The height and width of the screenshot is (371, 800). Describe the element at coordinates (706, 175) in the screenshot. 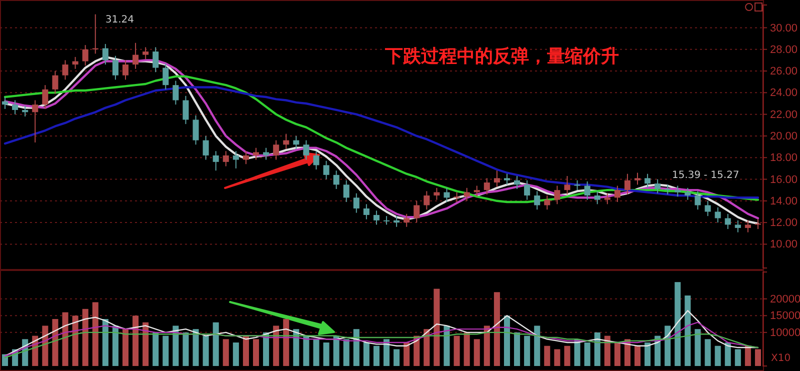

I see `annotation: 15.39 - 15.27` at that location.